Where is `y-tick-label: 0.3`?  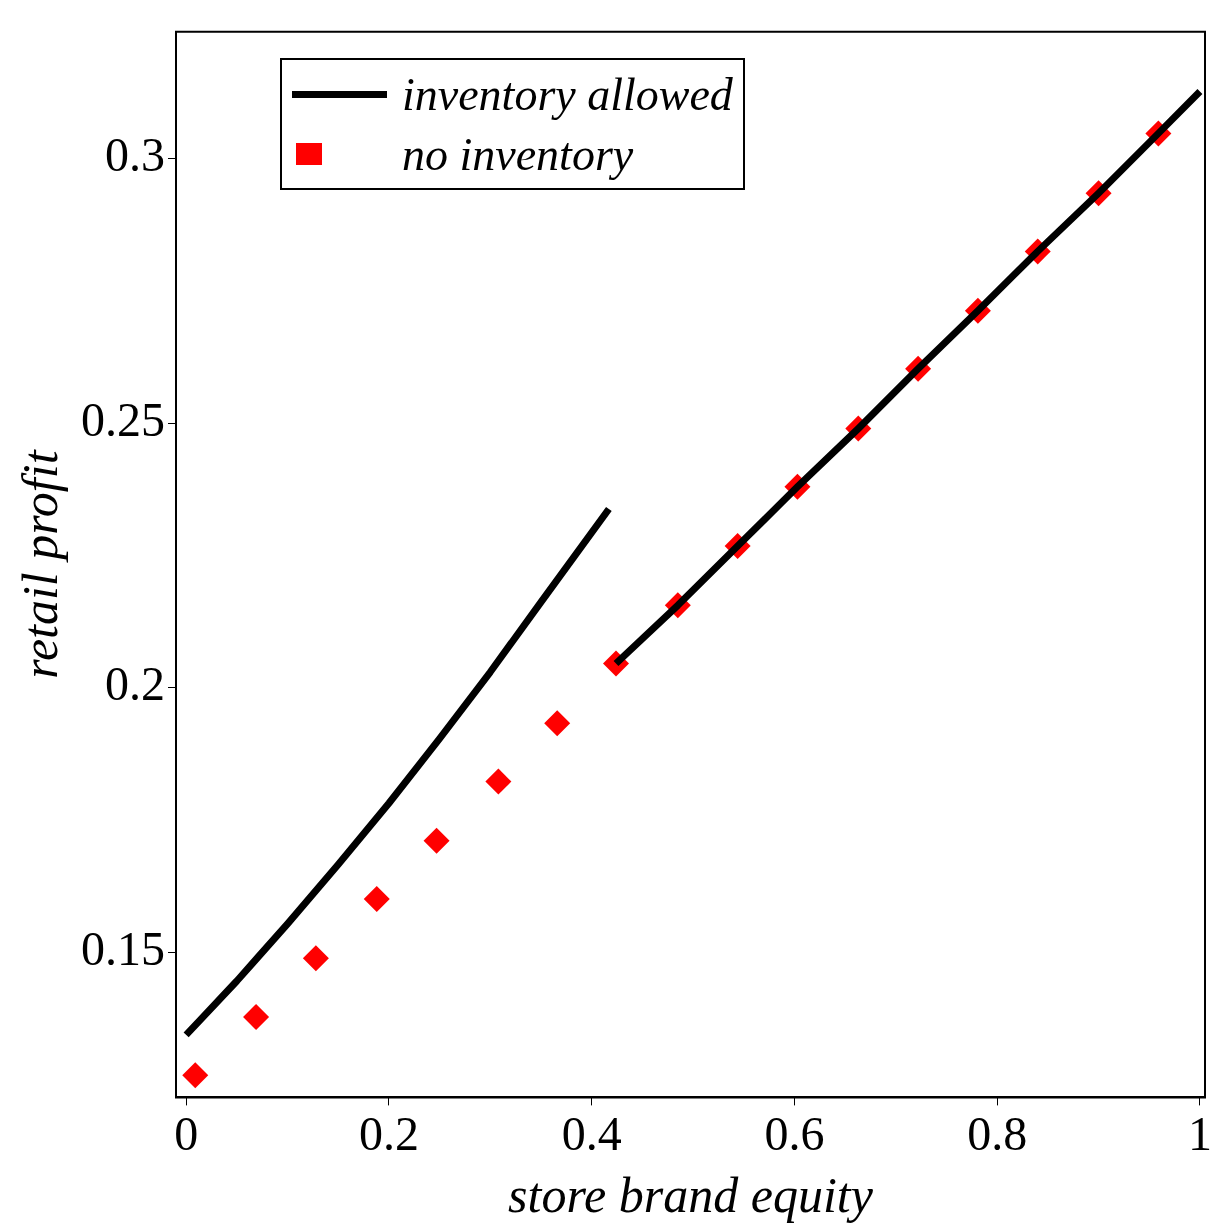
y-tick-label: 0.3 is located at coordinates (135, 155).